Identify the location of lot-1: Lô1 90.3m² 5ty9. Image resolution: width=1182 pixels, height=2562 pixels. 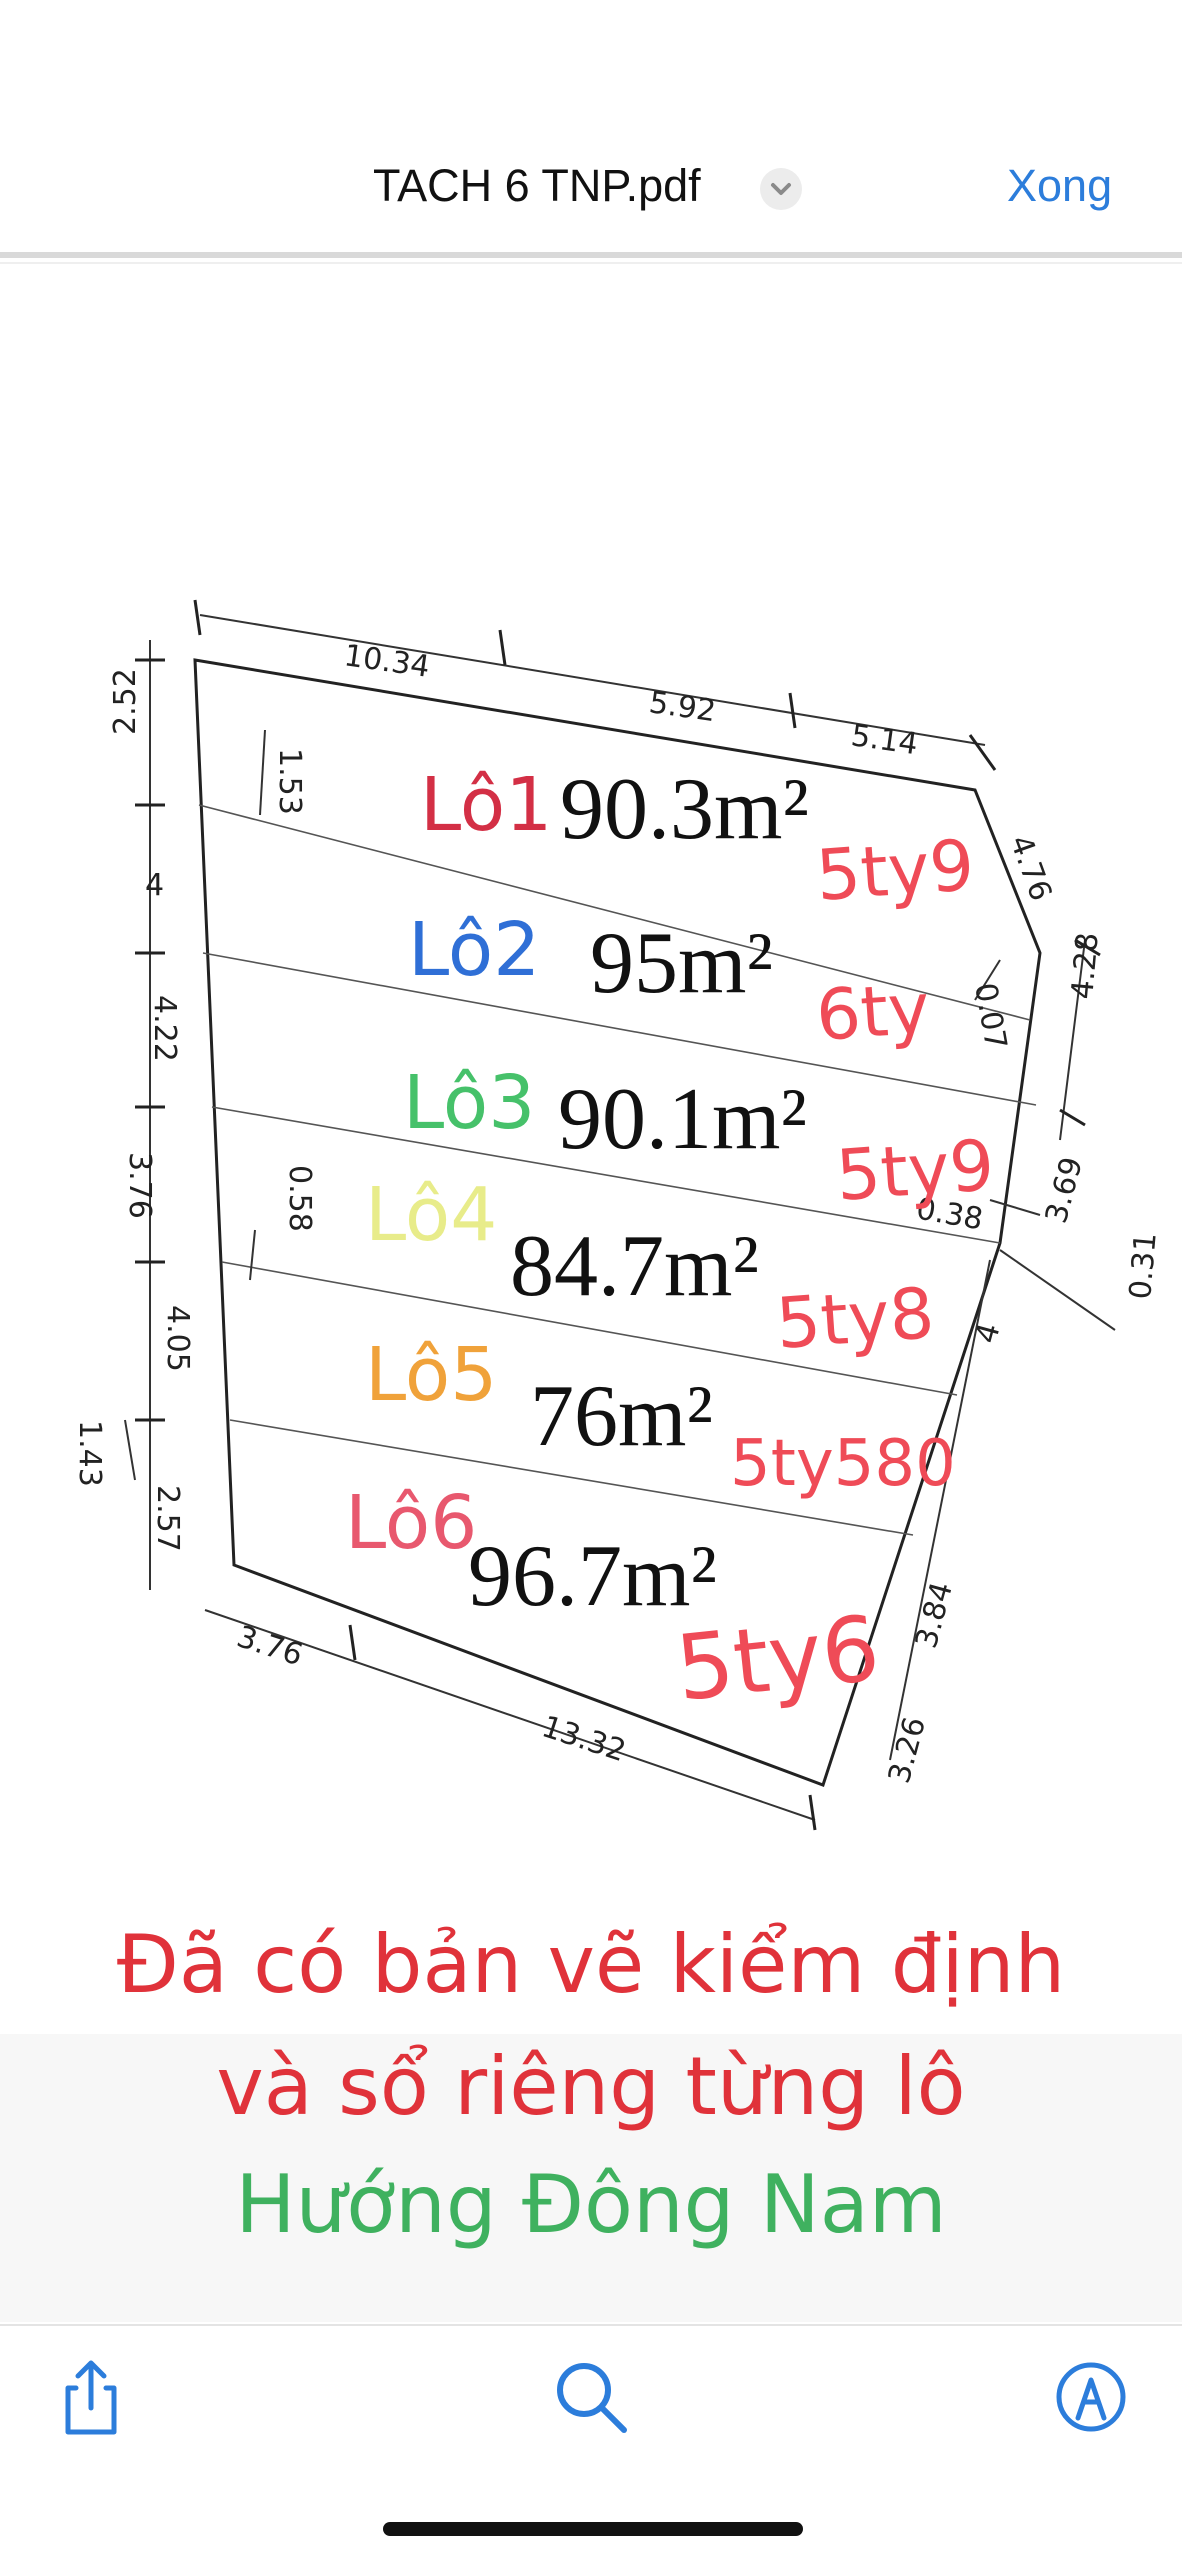
(698, 839).